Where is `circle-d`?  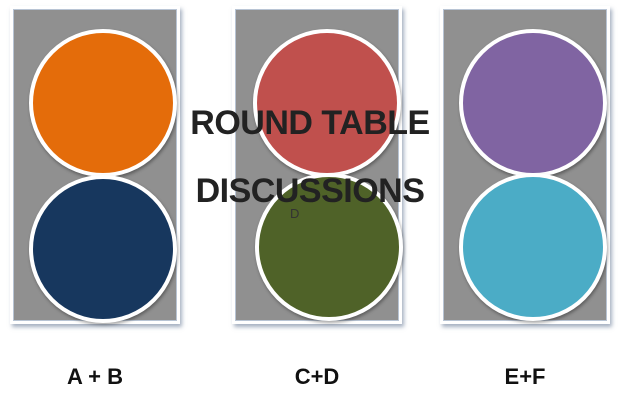 circle-d is located at coordinates (329, 247).